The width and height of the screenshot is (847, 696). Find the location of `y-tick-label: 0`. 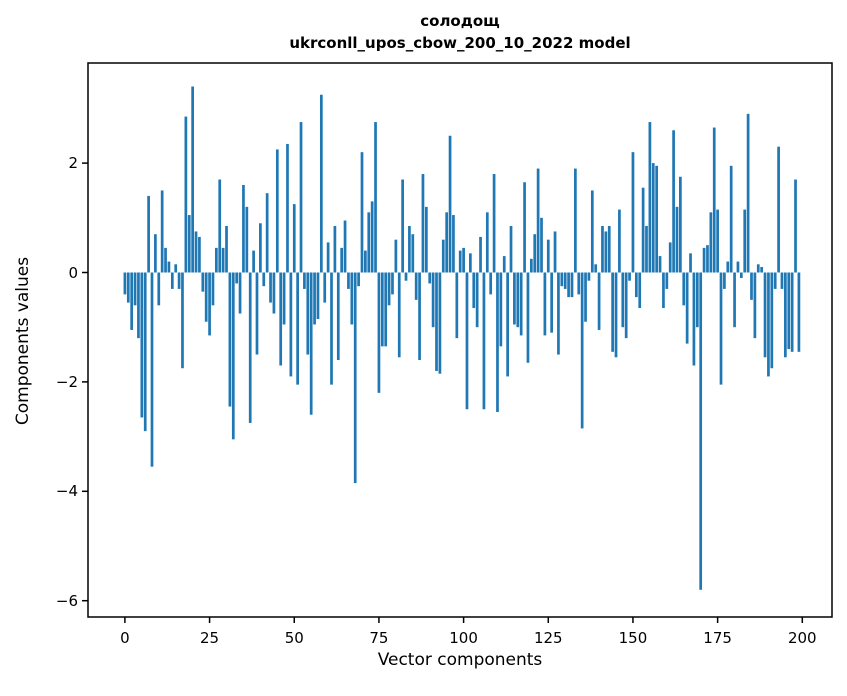

y-tick-label: 0 is located at coordinates (73, 272).